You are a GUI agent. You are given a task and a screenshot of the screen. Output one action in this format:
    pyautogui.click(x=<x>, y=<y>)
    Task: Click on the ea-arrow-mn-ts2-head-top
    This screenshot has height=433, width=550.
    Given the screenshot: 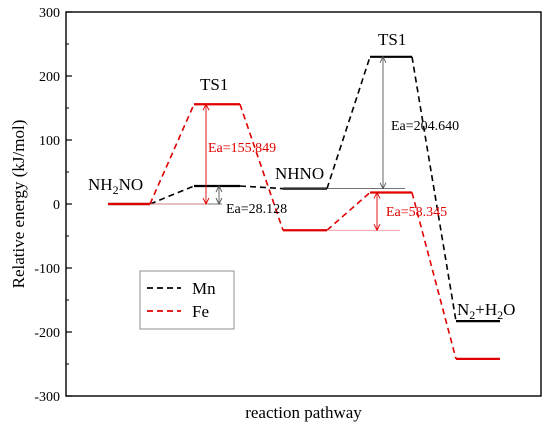 What is the action you would take?
    pyautogui.click(x=383, y=59)
    